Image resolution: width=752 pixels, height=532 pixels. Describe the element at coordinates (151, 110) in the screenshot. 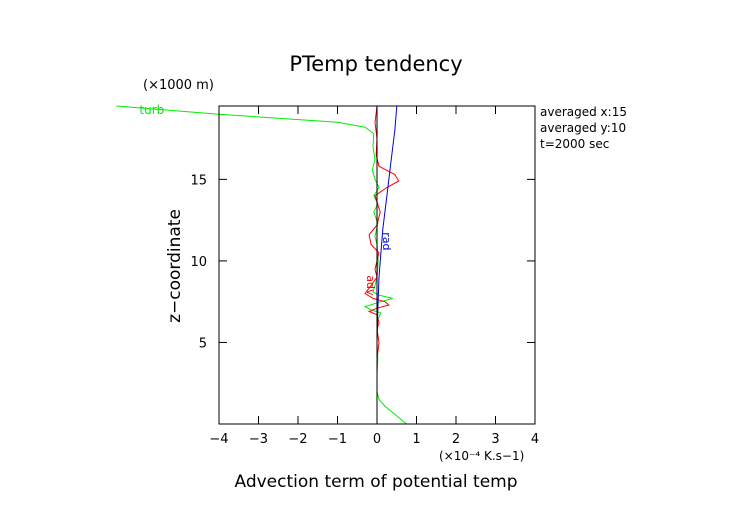

I see `series-label-turb: turb` at that location.